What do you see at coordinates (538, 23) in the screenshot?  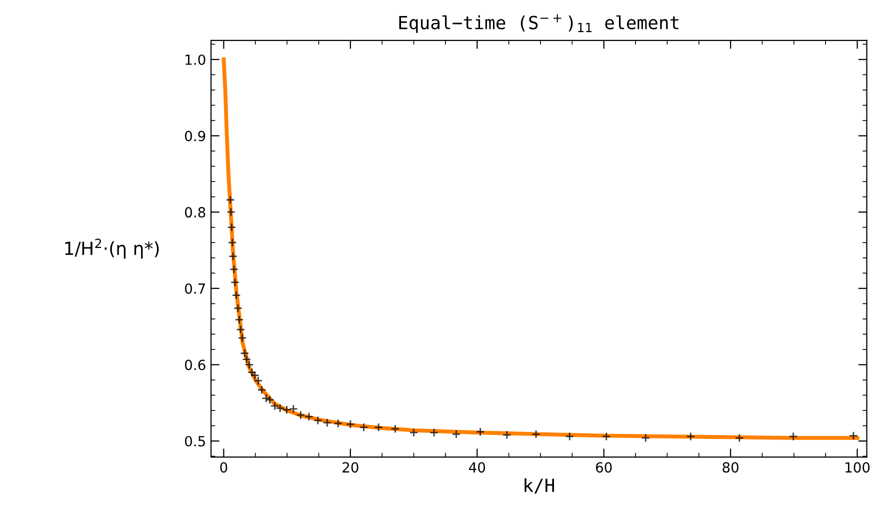 I see `chart-title: Equal−time (S$^{−+}$)$_{11}$ element` at bounding box center [538, 23].